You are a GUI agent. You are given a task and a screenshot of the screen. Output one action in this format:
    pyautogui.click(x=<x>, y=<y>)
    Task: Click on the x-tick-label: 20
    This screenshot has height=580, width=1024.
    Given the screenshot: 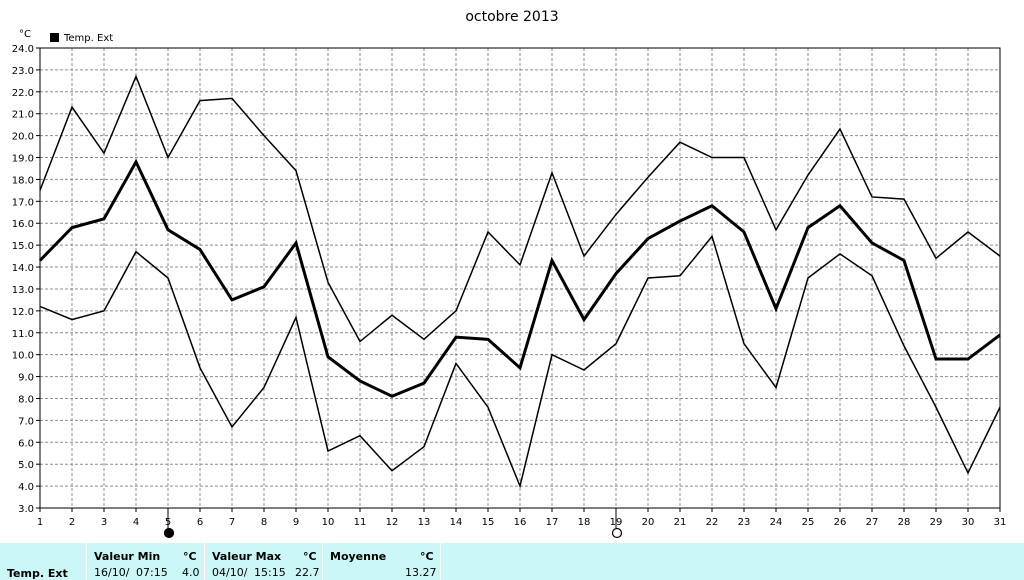 What is the action you would take?
    pyautogui.click(x=648, y=522)
    